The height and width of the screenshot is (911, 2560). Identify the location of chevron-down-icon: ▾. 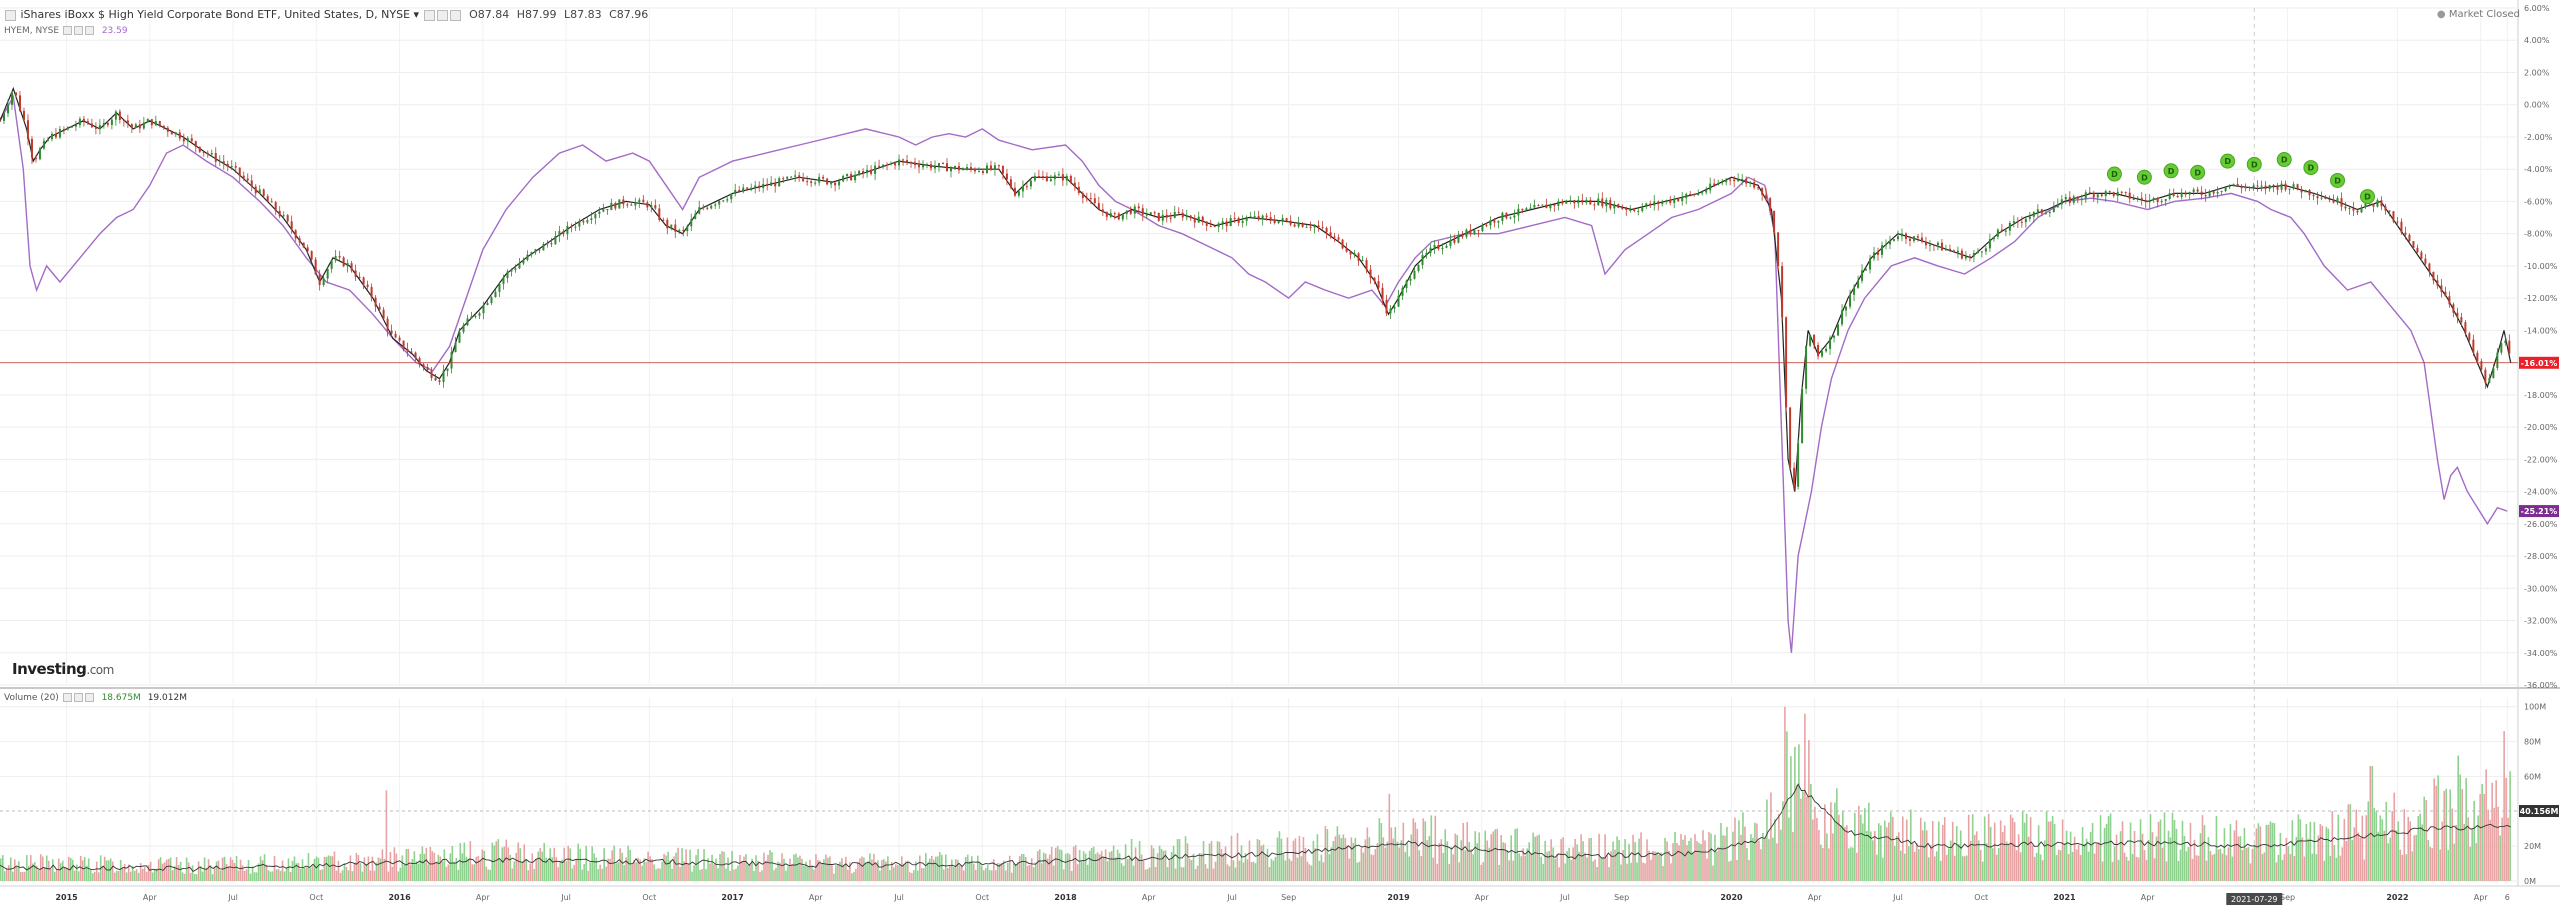
(416, 14).